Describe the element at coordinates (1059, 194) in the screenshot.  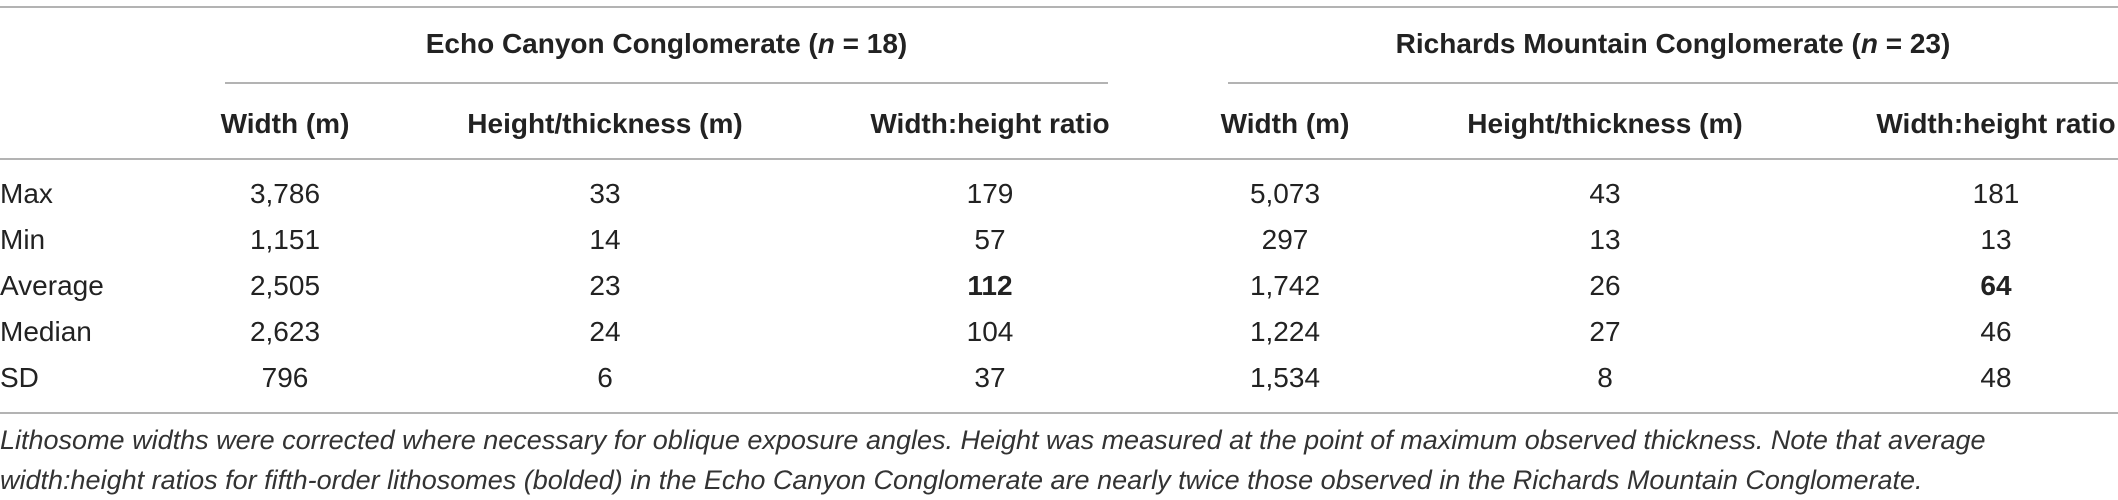
I see `table-row-max: Max 3,786 33 179 5,073 43 181` at that location.